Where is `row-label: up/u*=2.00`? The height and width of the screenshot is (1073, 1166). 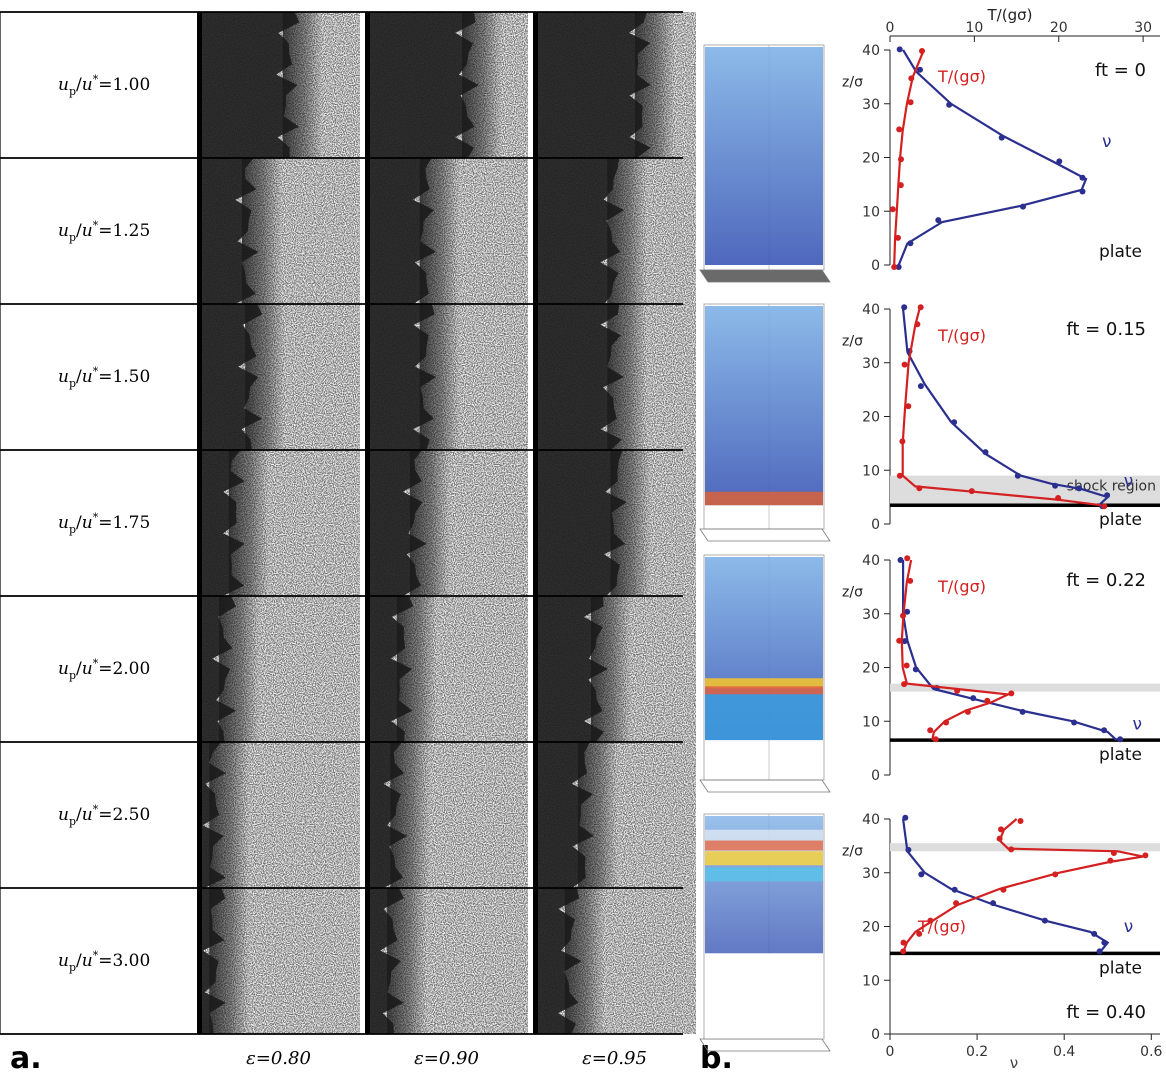 row-label: up/u*=2.00 is located at coordinates (104, 669).